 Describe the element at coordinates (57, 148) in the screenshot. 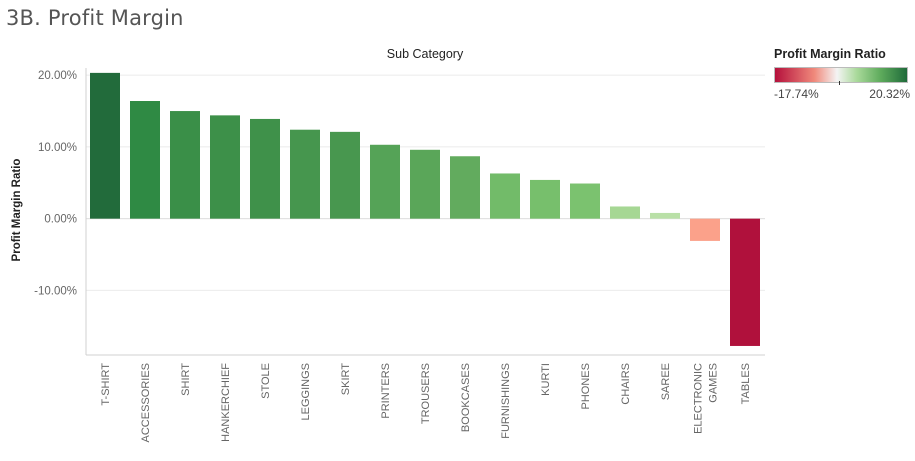

I see `y-tick-label: 10.00%` at that location.